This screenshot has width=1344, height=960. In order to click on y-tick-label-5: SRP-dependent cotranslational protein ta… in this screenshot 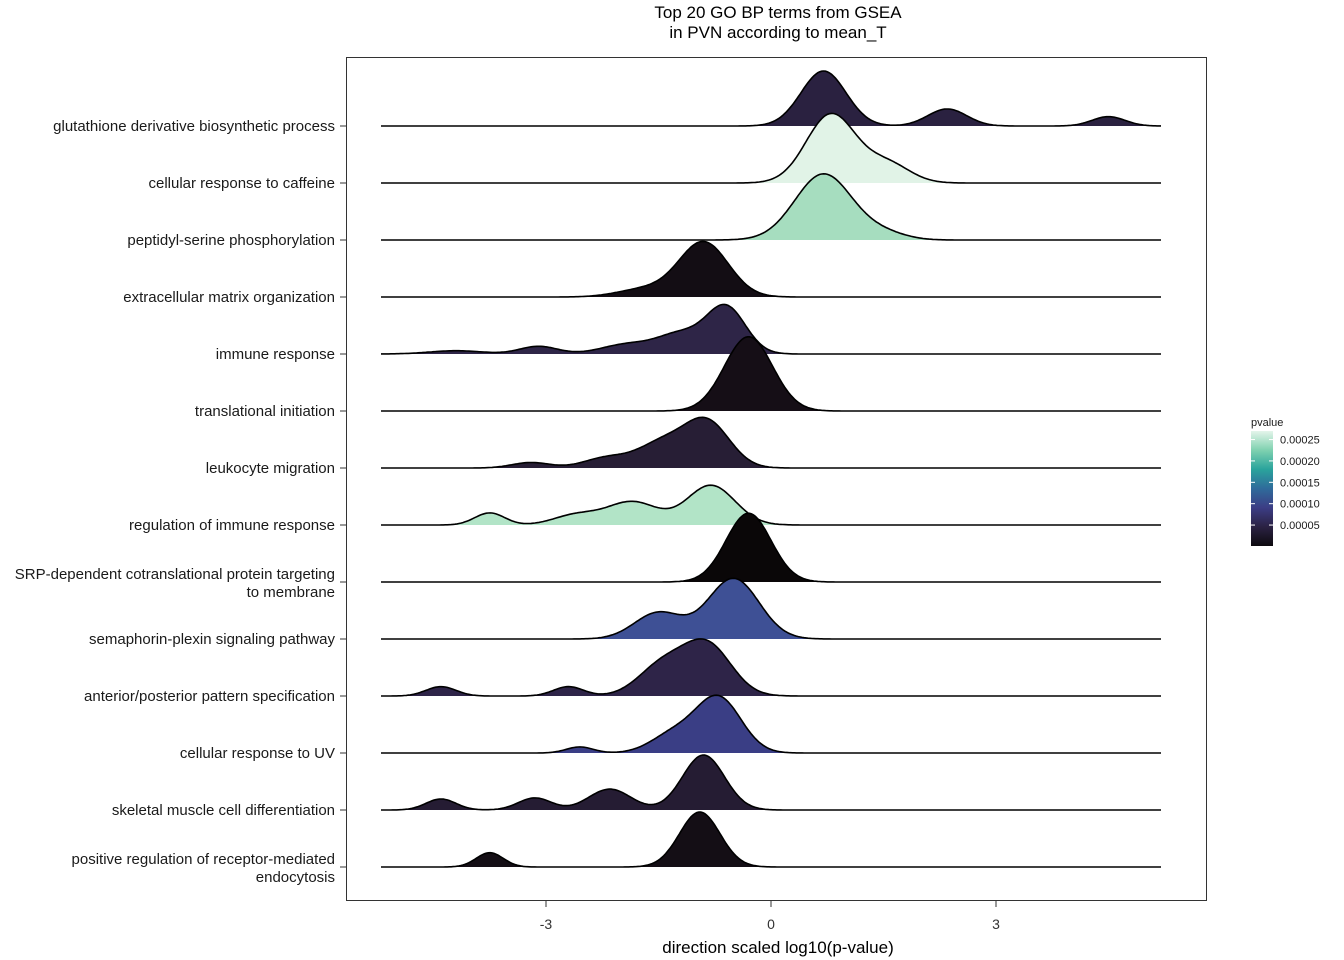, I will do `click(175, 583)`.